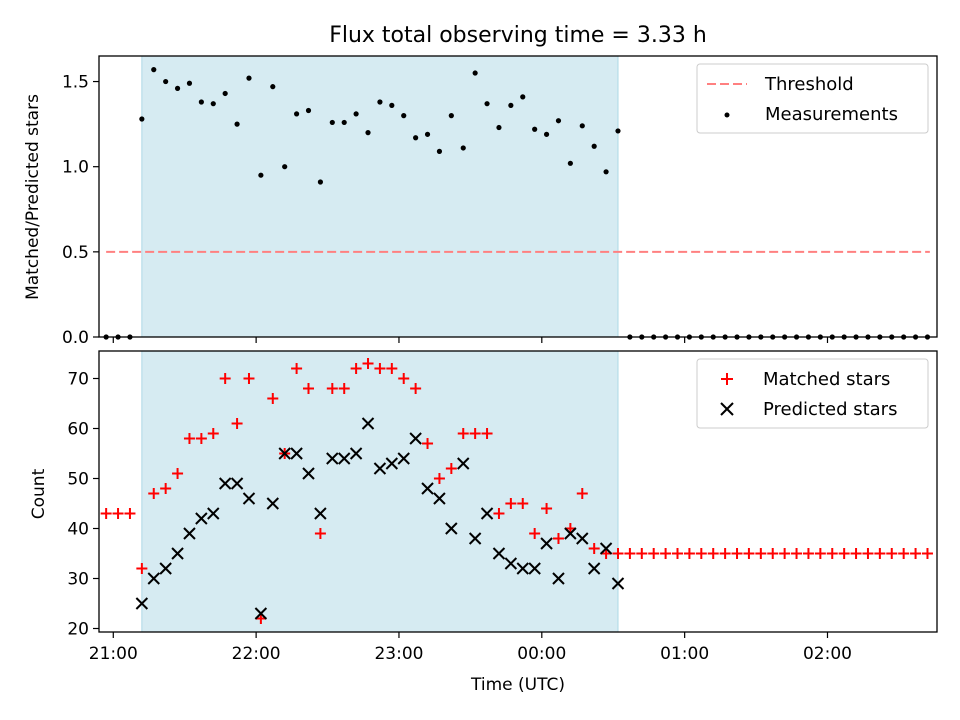  What do you see at coordinates (256, 654) in the screenshot?
I see `x-tick-label: 22:00` at bounding box center [256, 654].